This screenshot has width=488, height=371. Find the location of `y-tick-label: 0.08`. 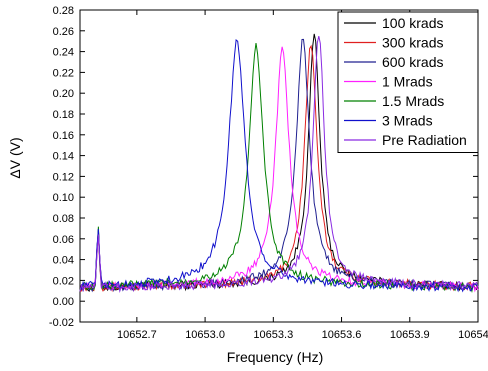

y-tick-label: 0.08 is located at coordinates (63, 219).